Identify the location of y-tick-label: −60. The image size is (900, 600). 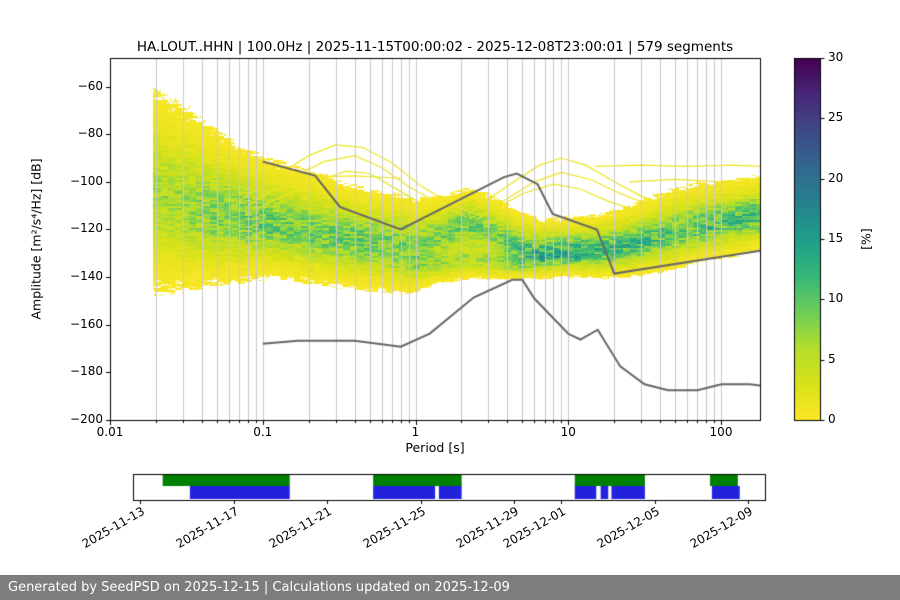
(90, 85).